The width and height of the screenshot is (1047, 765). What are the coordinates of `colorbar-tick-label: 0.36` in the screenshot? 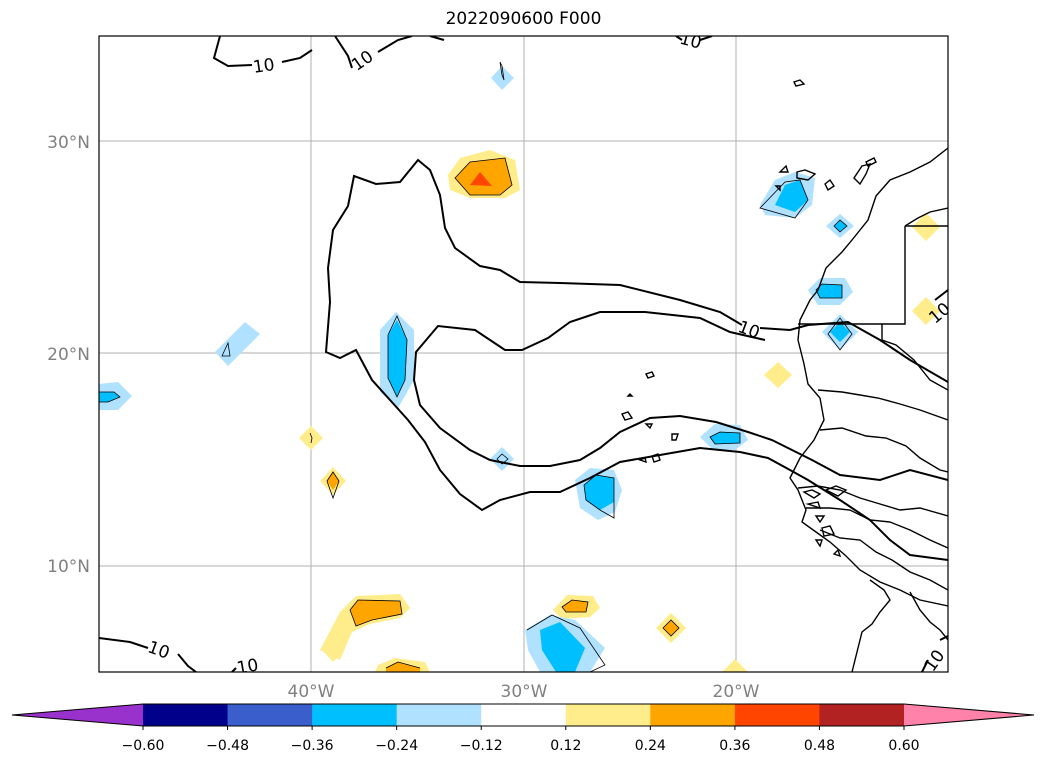 It's located at (734, 746).